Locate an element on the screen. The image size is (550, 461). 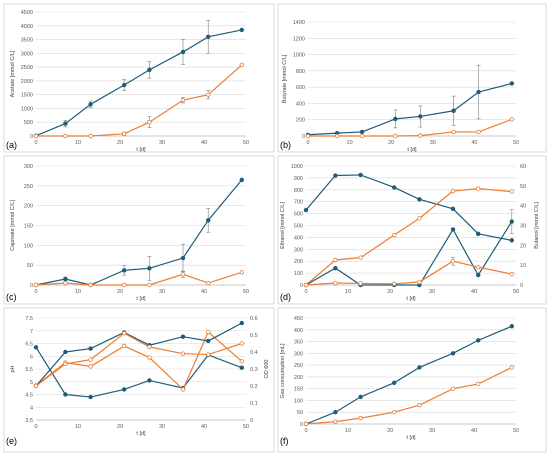
panel-label: (f) is located at coordinates (284, 441).